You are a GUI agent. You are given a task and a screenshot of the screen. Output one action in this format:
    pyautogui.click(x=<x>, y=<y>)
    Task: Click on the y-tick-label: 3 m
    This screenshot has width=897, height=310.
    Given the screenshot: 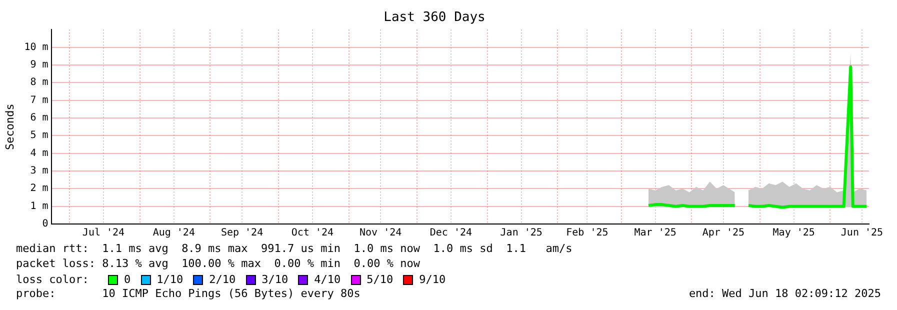 What is the action you would take?
    pyautogui.click(x=39, y=171)
    